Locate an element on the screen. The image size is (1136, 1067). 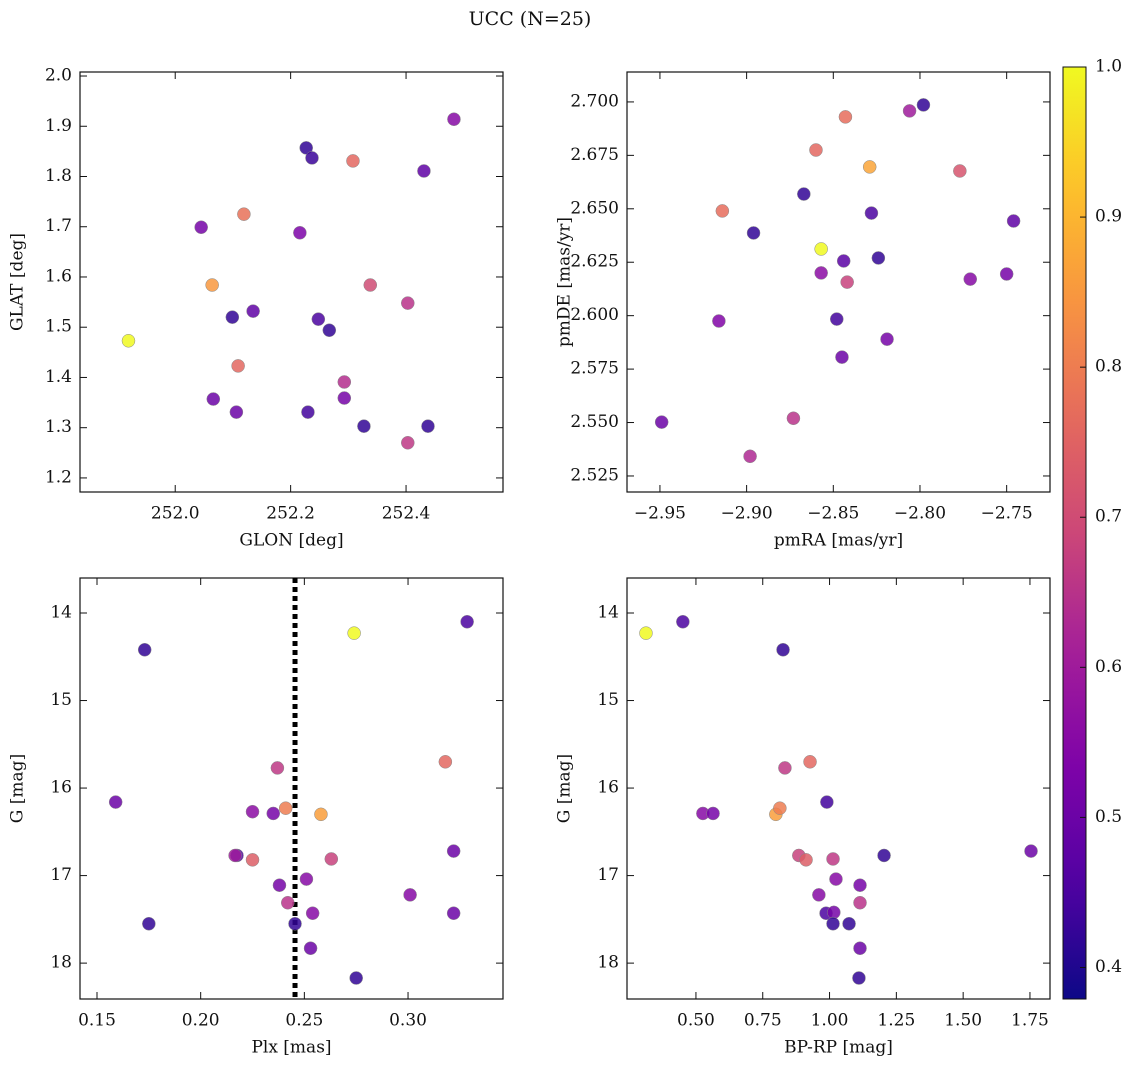
x-tick-label: 0.50 is located at coordinates (696, 1021).